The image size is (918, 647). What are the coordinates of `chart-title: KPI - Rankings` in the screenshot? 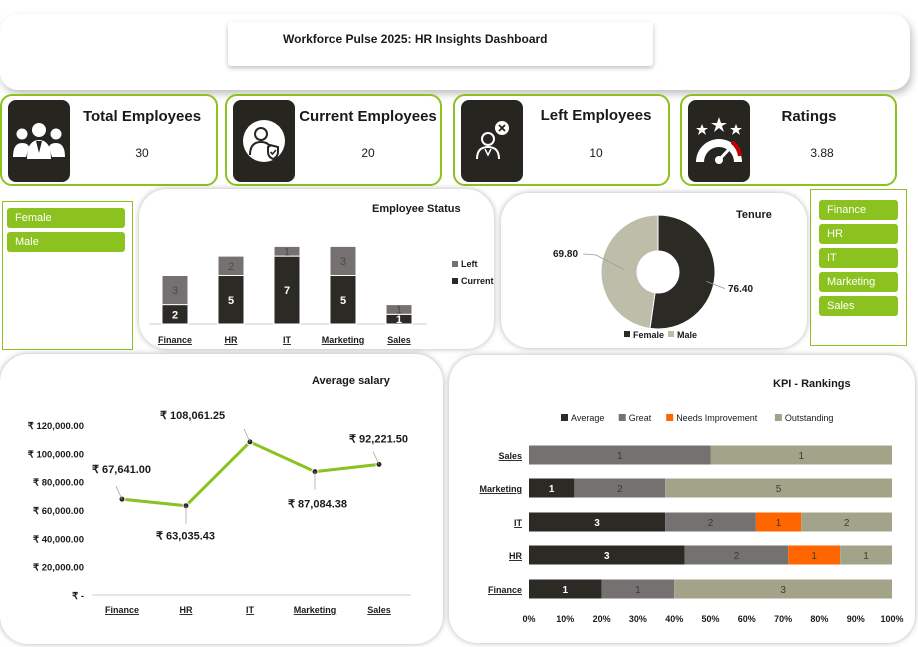 It's located at (812, 384).